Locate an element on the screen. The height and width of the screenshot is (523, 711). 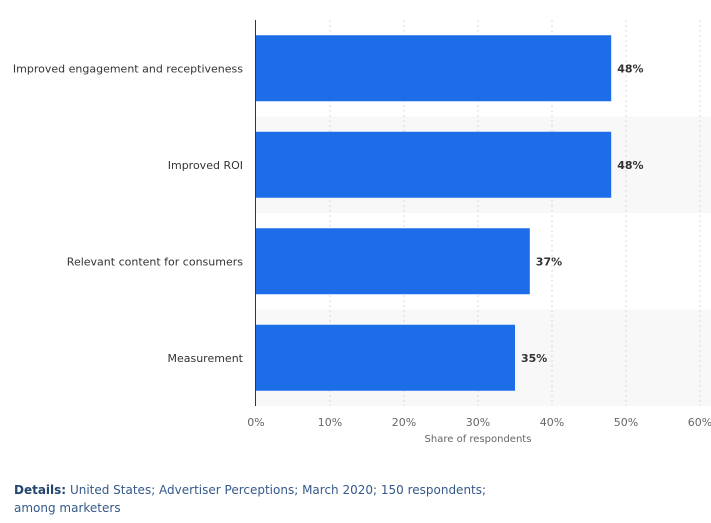
x-tick-label: 40% is located at coordinates (552, 422).